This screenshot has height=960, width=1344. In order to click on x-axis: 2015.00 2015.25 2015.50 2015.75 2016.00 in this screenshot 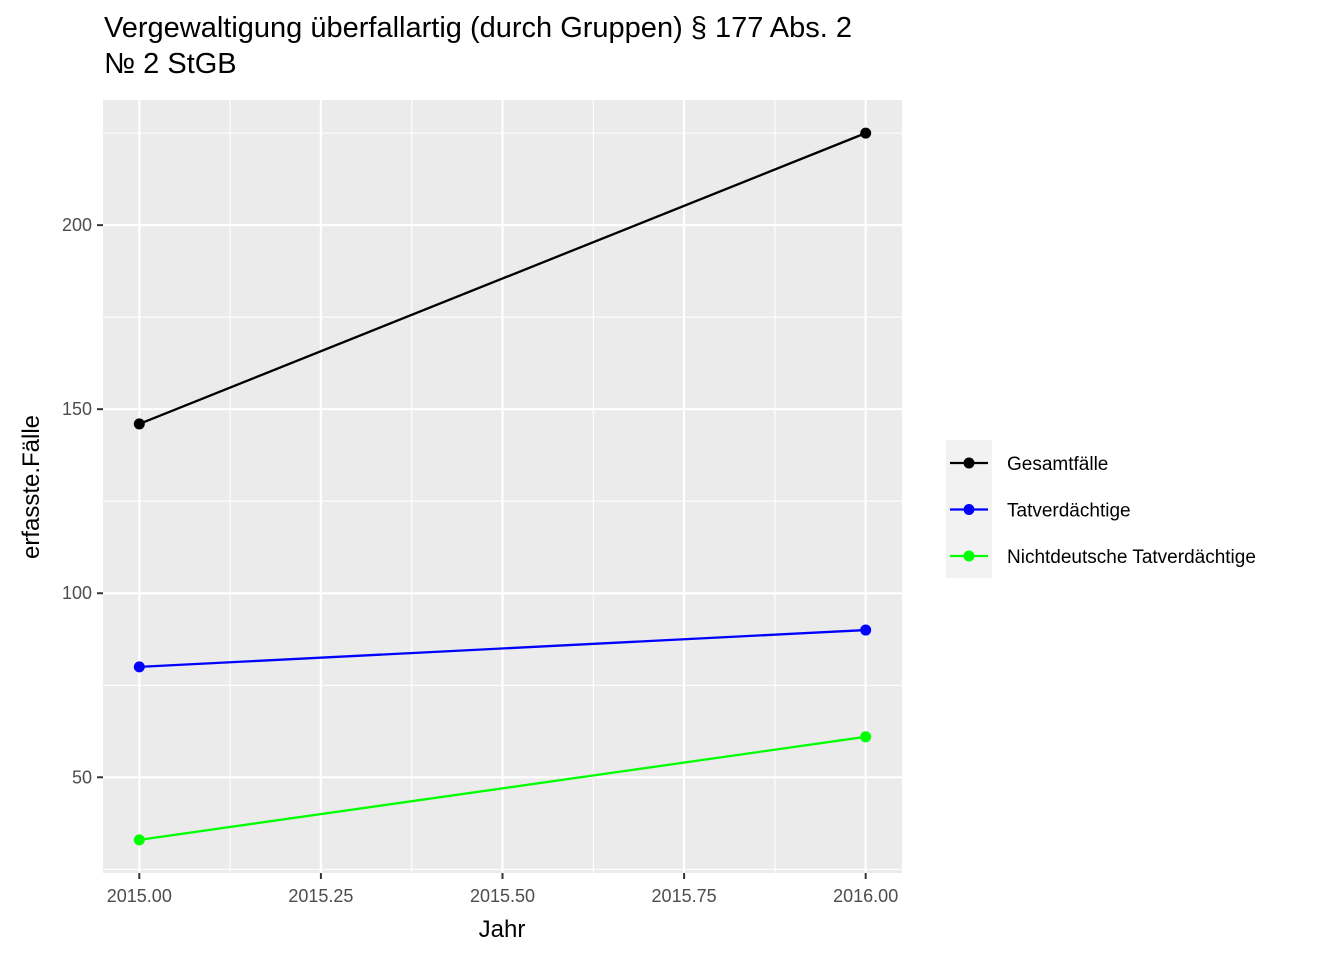, I will do `click(502, 889)`.